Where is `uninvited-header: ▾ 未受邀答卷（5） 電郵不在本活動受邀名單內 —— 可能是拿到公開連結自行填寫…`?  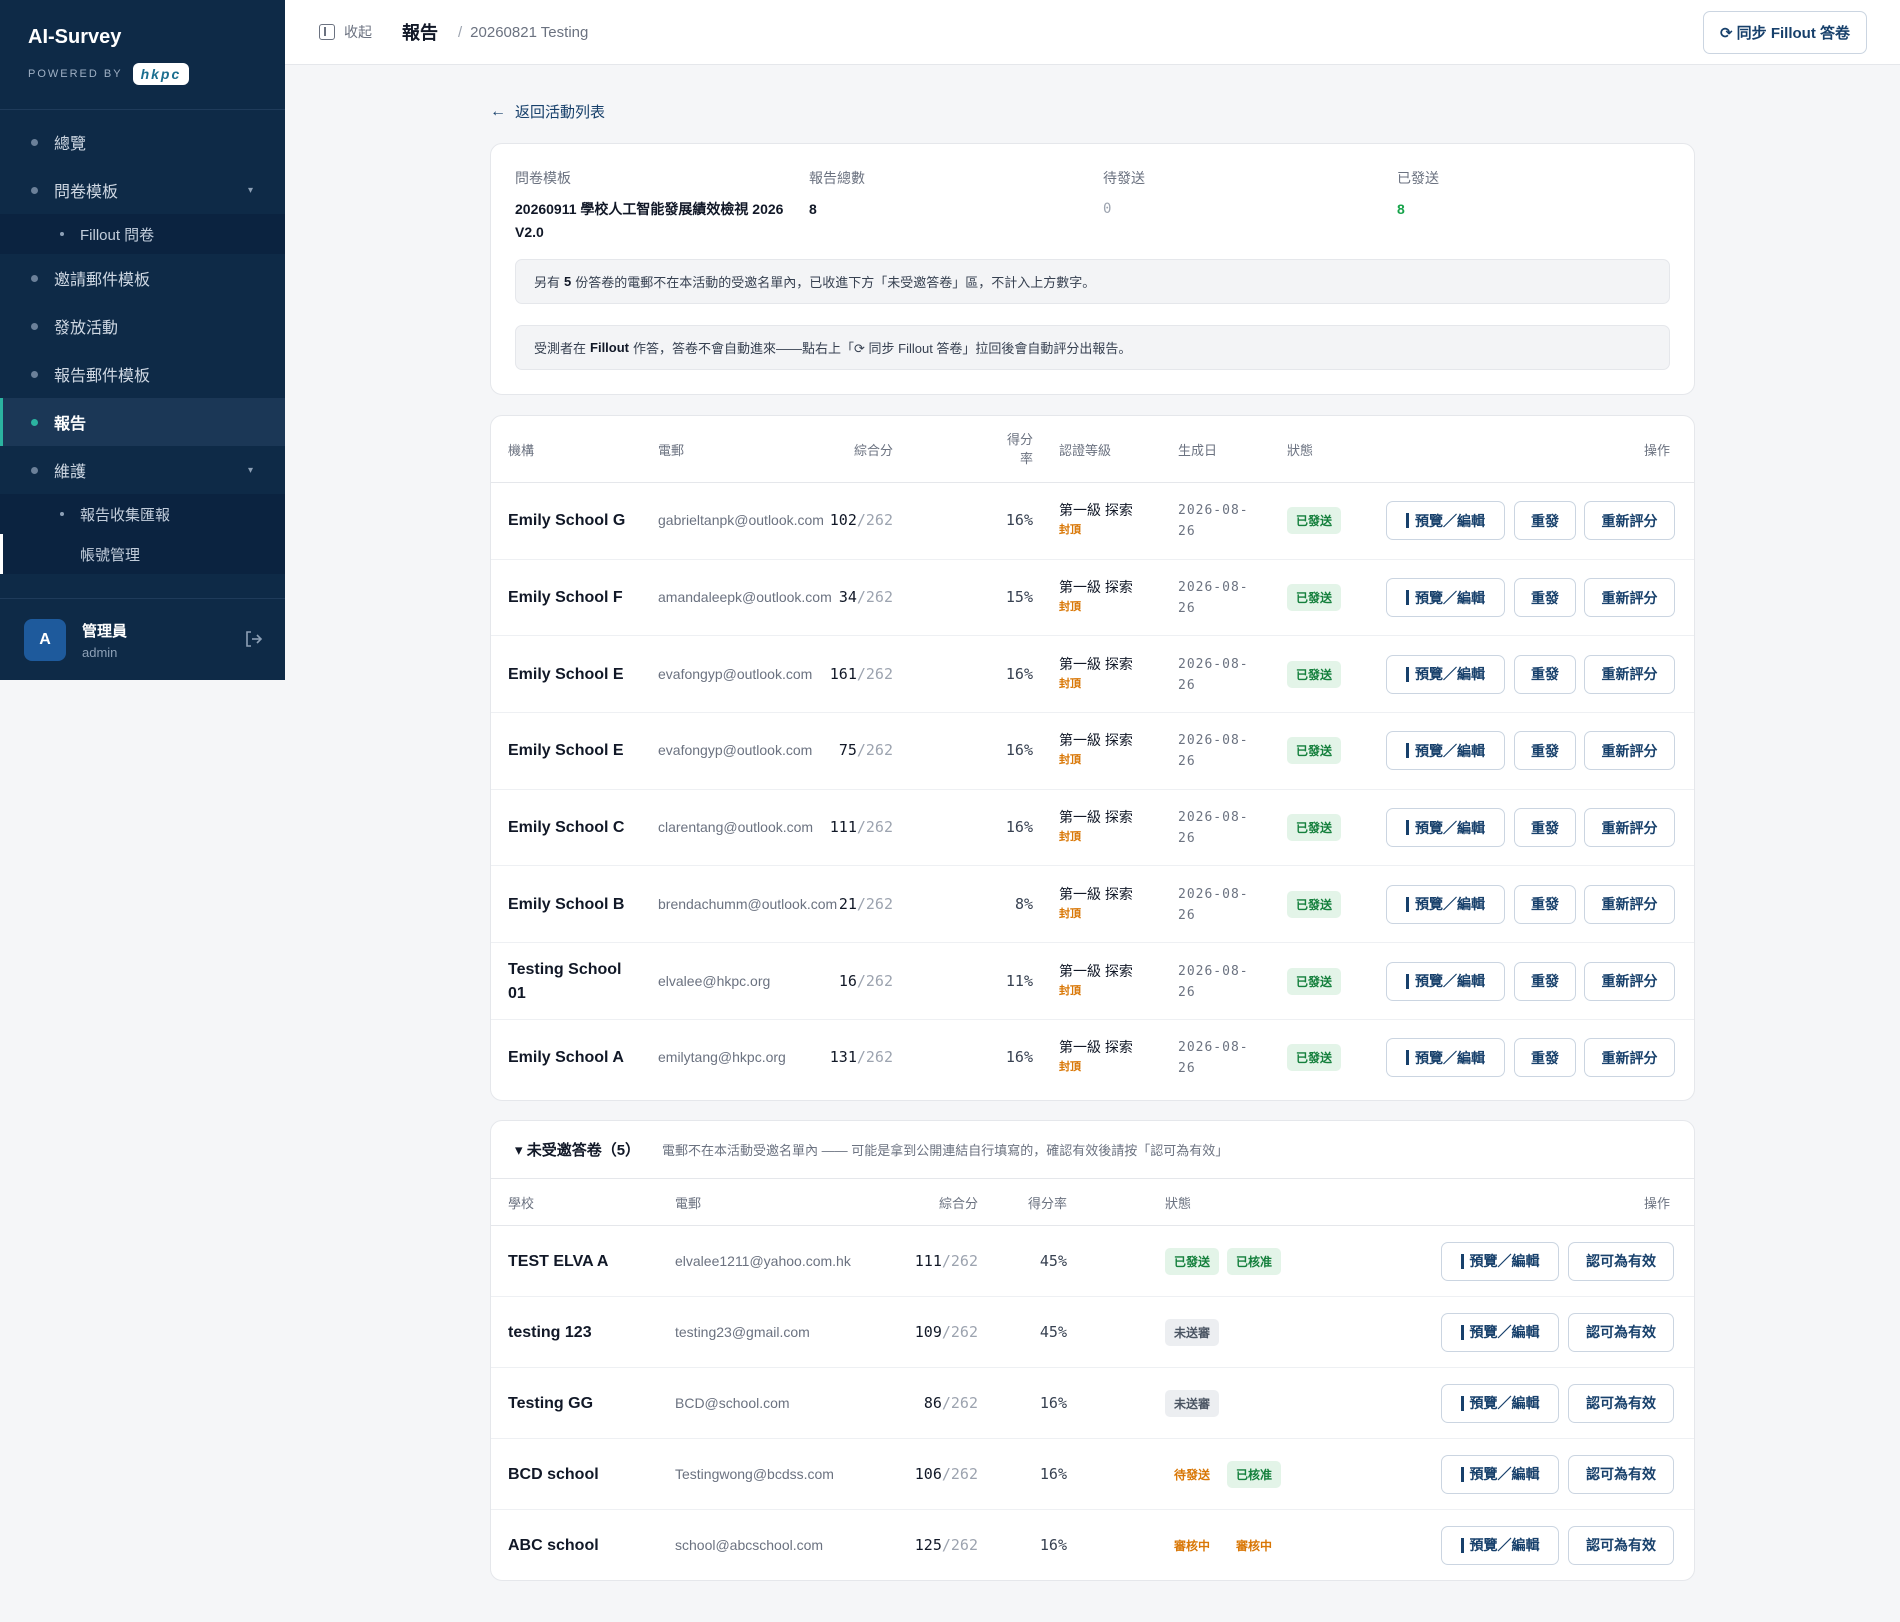 uninvited-header: ▾ 未受邀答卷（5） 電郵不在本活動受邀名單內 —— 可能是拿到公開連結自行填寫… is located at coordinates (1092, 1150).